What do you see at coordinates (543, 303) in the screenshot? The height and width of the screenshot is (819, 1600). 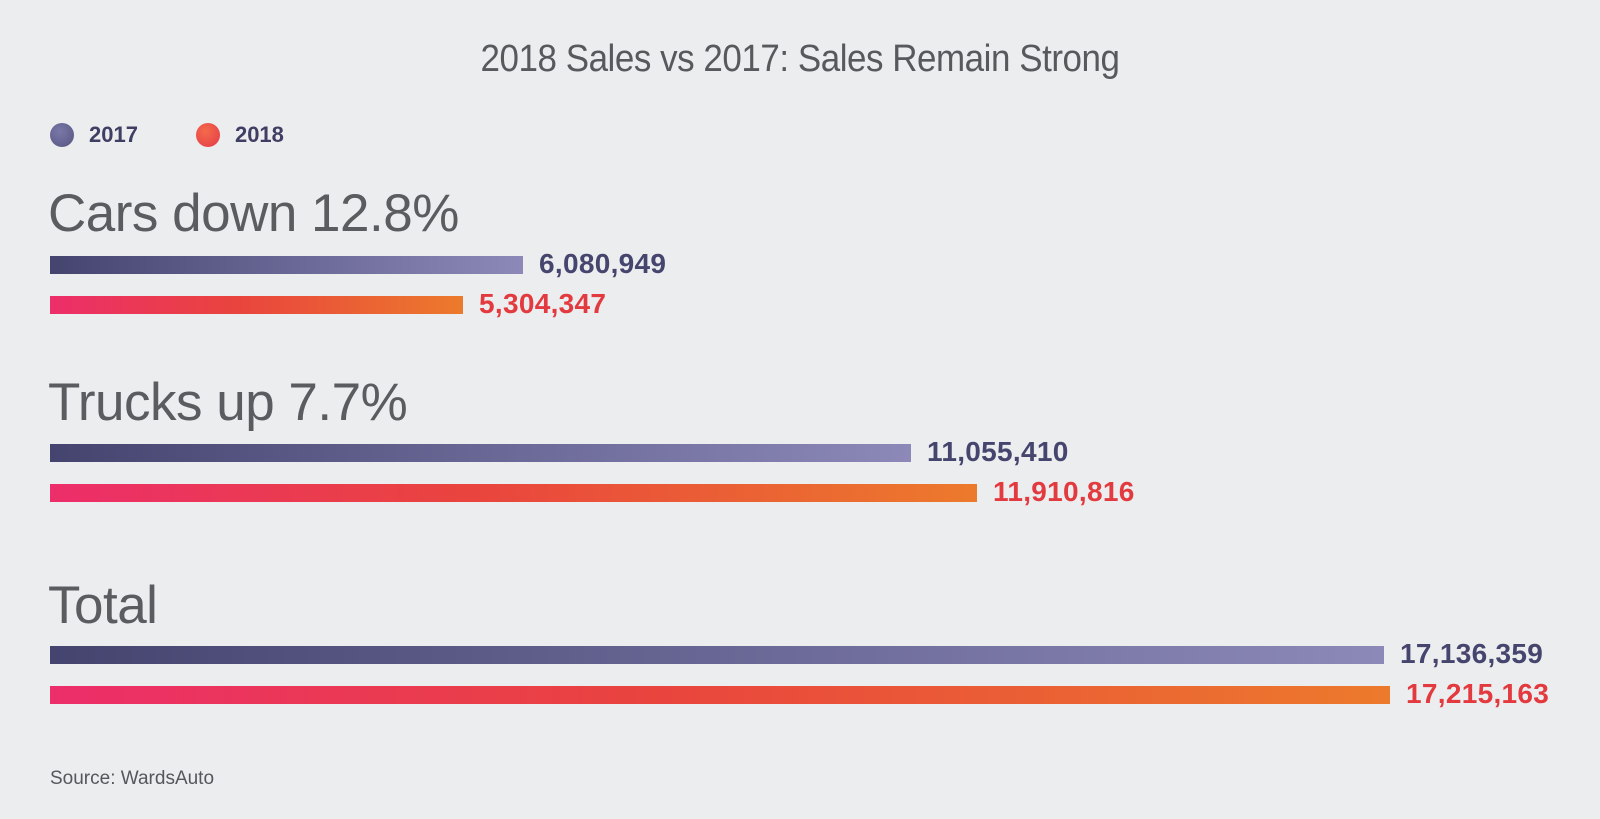 I see `value-label-cars-2018: 5,304,347` at bounding box center [543, 303].